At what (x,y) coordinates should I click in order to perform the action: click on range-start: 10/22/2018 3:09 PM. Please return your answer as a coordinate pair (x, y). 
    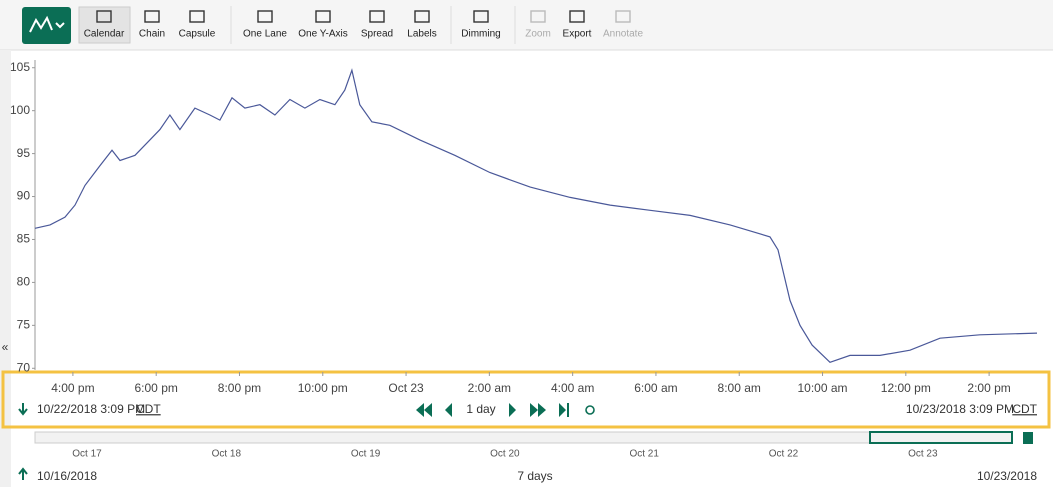
    Looking at the image, I should click on (91, 409).